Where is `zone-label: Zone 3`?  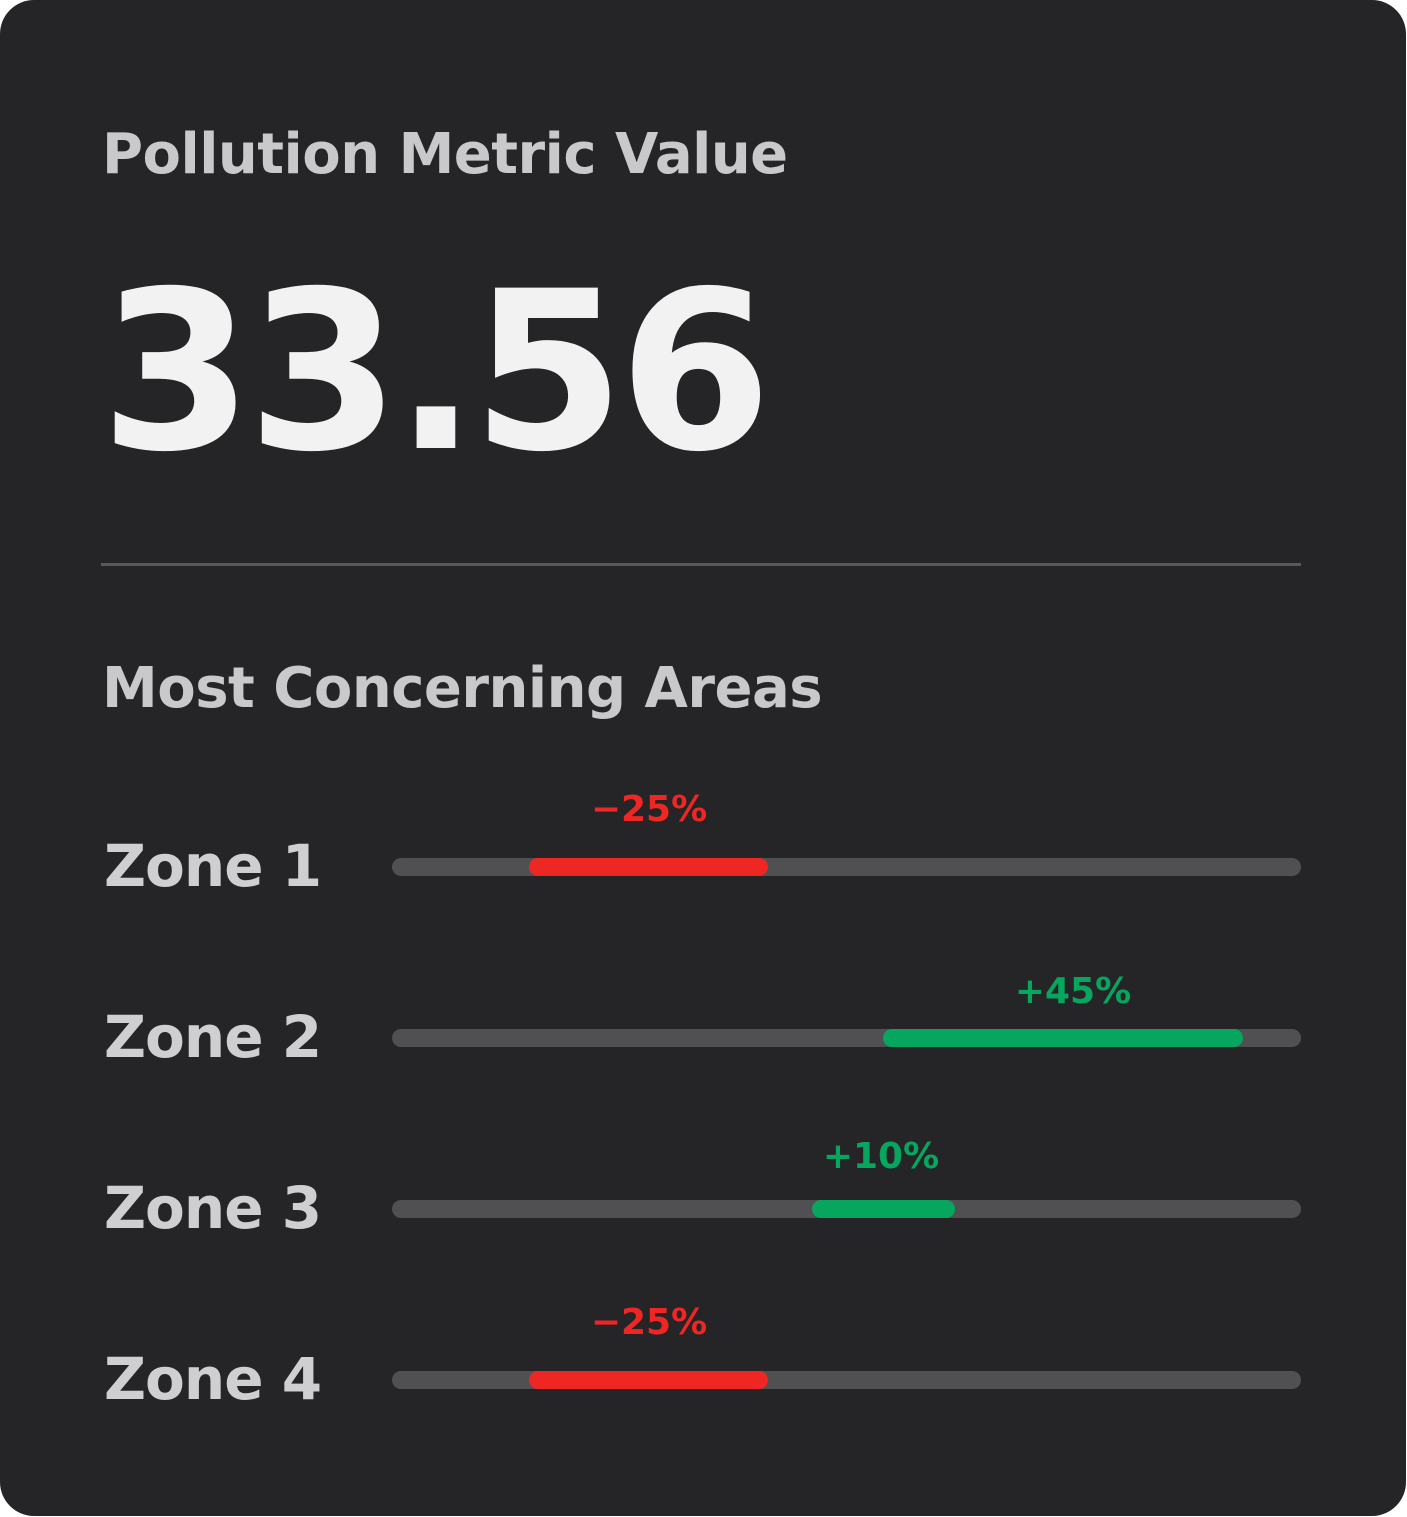 zone-label: Zone 3 is located at coordinates (213, 1208).